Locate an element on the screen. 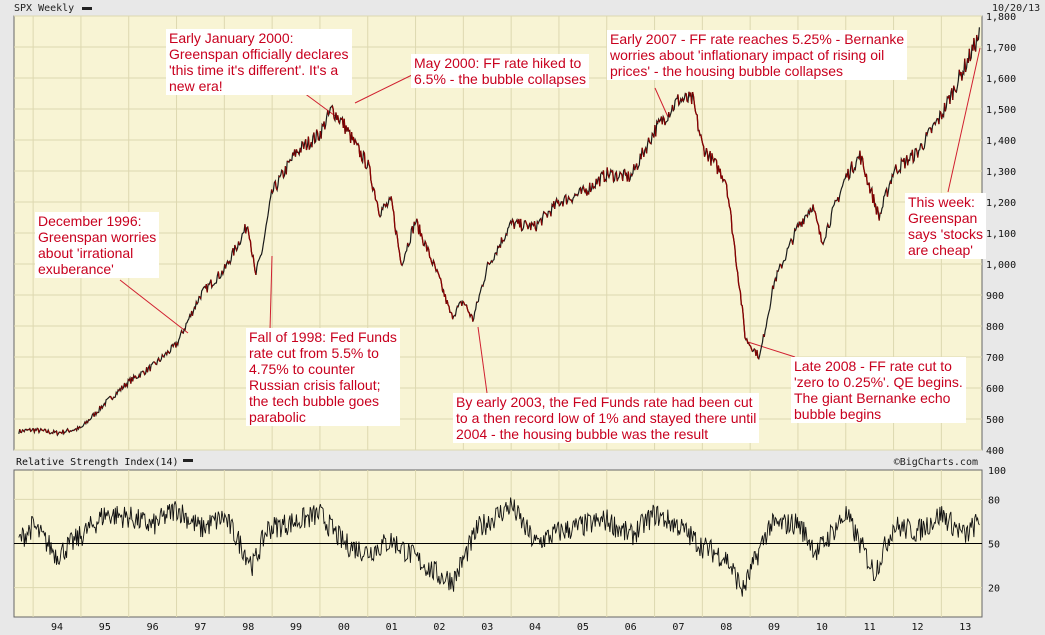 The image size is (1045, 635). price-tick-label: 1,500 is located at coordinates (1001, 110).